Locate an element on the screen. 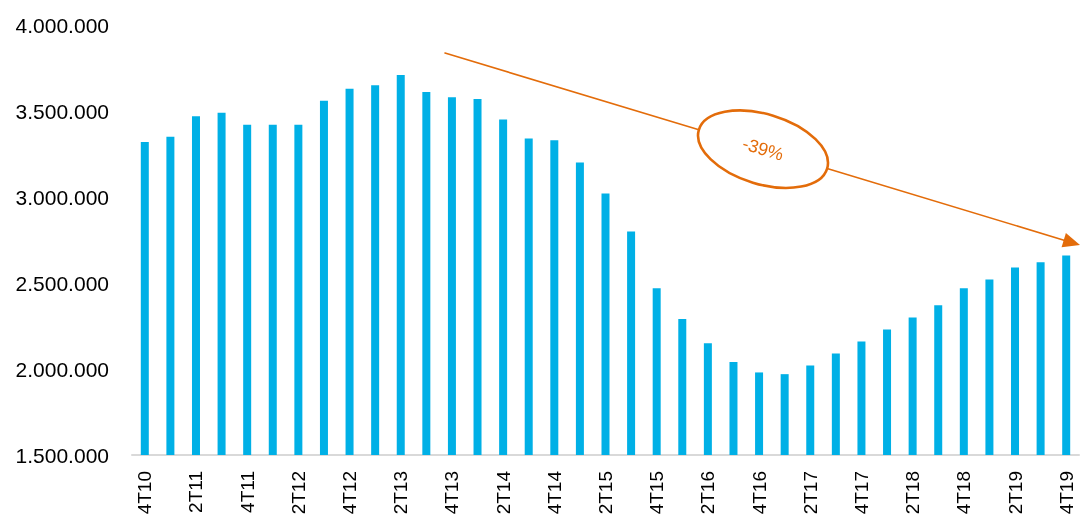 The image size is (1089, 520). x-tick-label: 2T19 is located at coordinates (1015, 493).